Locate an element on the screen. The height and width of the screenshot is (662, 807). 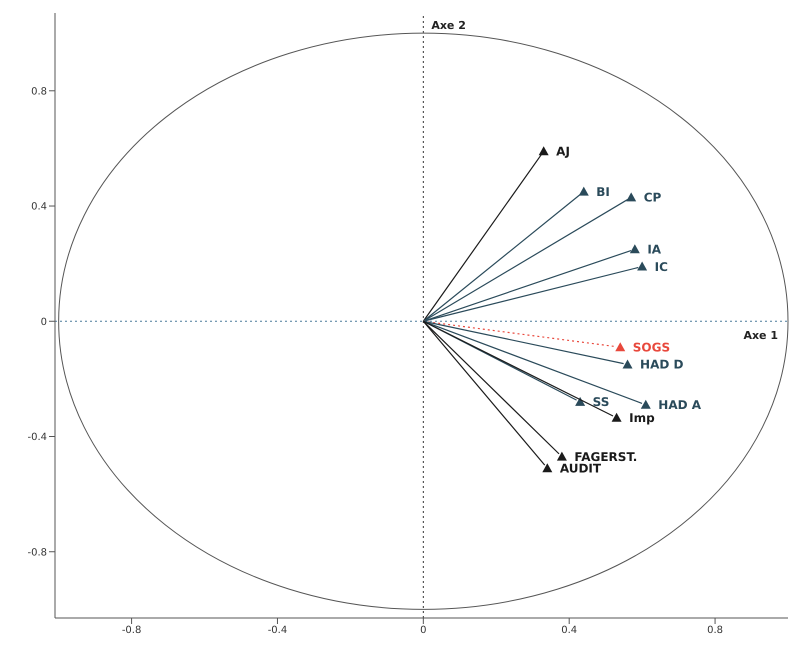
y-tick-label: 0.8 is located at coordinates (39, 92).